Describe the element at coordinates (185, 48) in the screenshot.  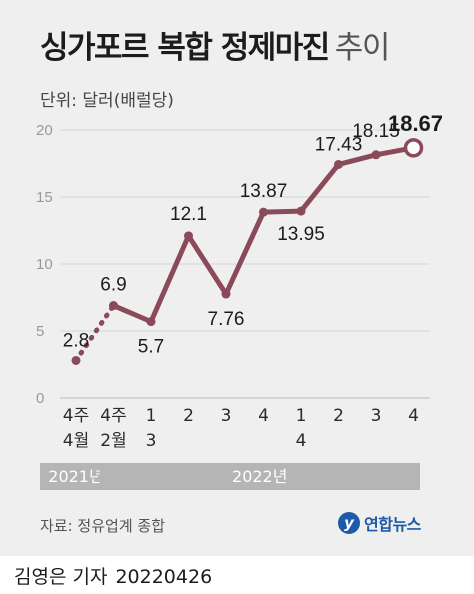
I see `chart-title-main: 싱가포르 복합 정제마진` at that location.